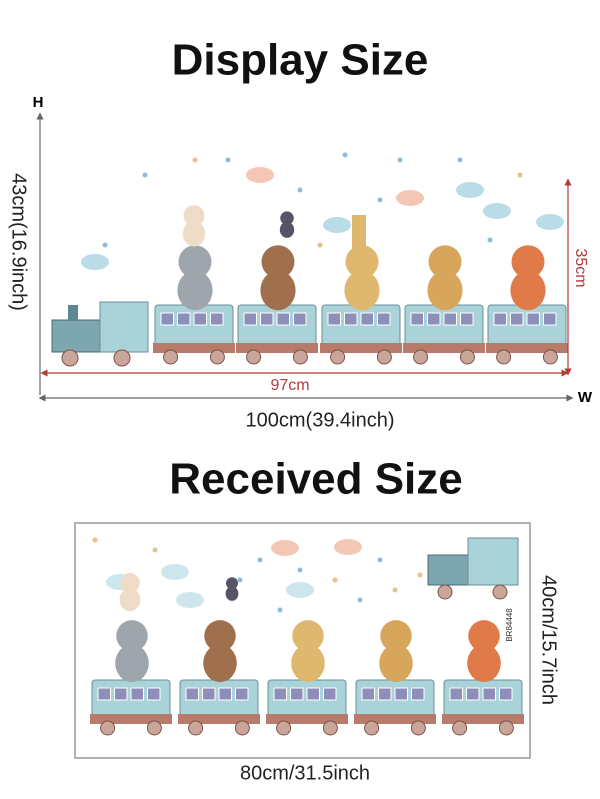 Image resolution: width=600 pixels, height=799 pixels. I want to click on width-axis-letter: W, so click(585, 397).